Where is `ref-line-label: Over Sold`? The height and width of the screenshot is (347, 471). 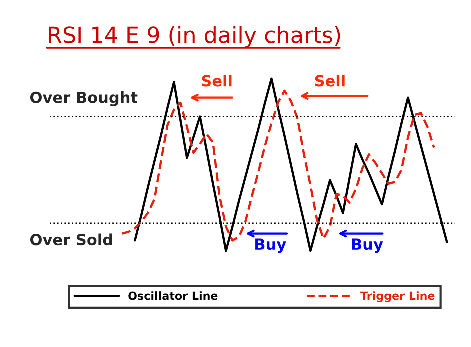 ref-line-label: Over Sold is located at coordinates (71, 240).